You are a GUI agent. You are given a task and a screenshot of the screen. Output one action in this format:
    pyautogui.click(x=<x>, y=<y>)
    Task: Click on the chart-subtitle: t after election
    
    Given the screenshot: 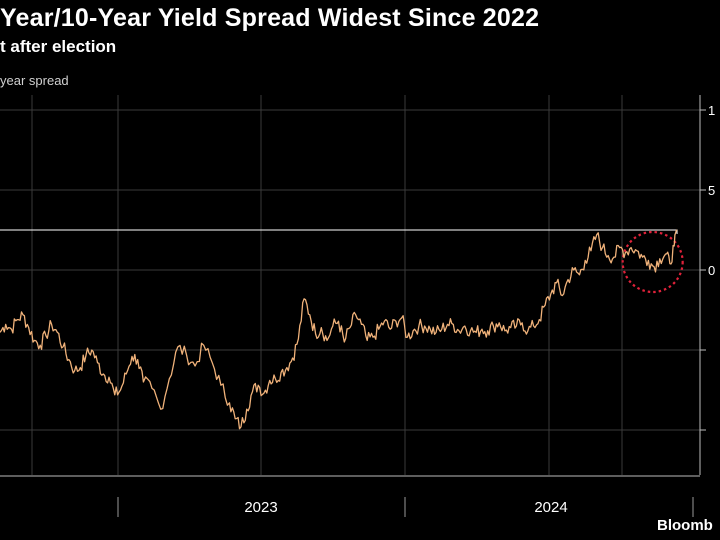 What is the action you would take?
    pyautogui.click(x=58, y=46)
    